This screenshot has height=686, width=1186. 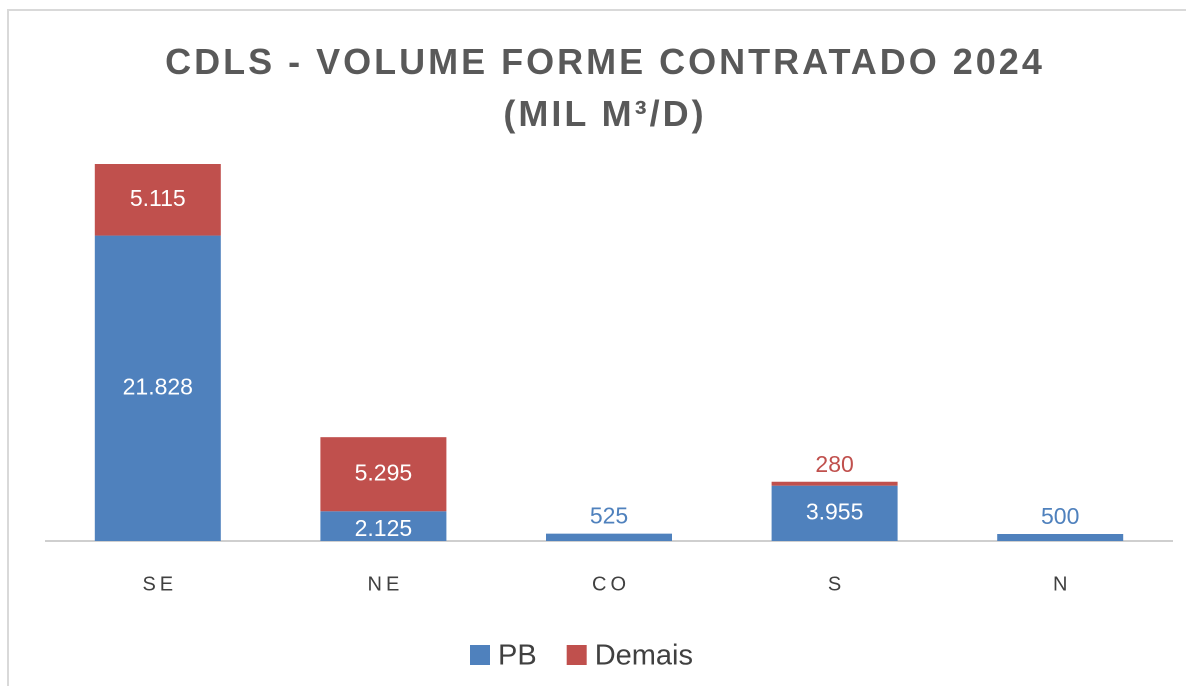 What do you see at coordinates (834, 464) in the screenshot?
I see `data-label: 280` at bounding box center [834, 464].